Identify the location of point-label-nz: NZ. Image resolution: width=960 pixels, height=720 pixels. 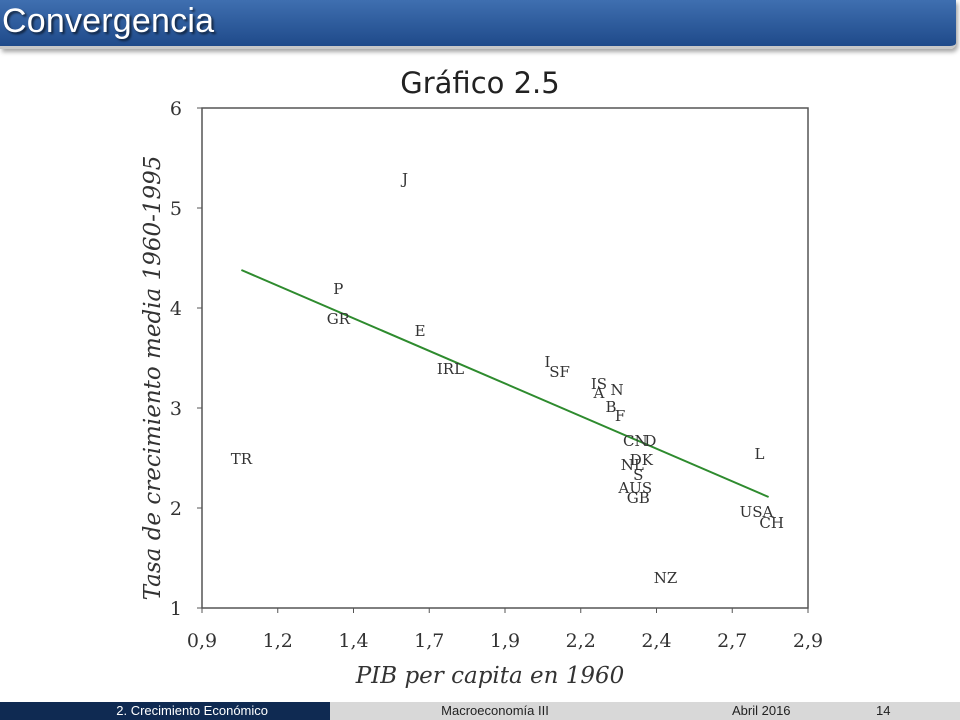
(666, 578).